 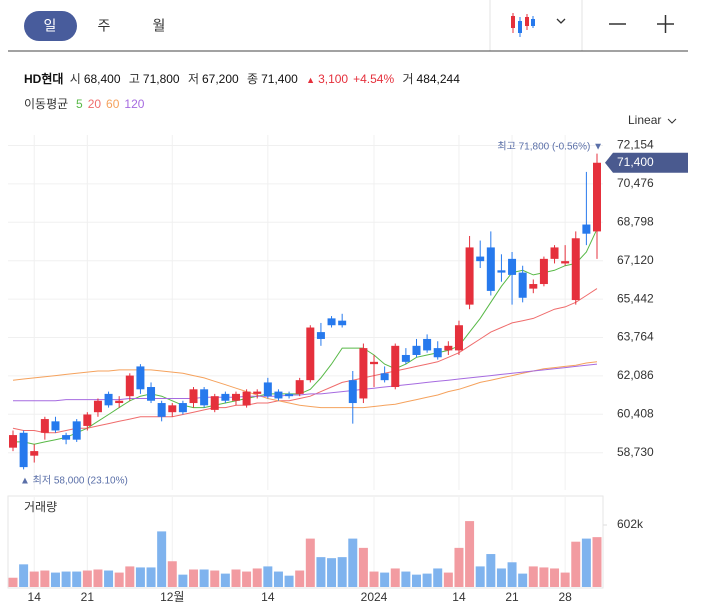 What do you see at coordinates (635, 145) in the screenshot?
I see `y-tick-label: 72,154` at bounding box center [635, 145].